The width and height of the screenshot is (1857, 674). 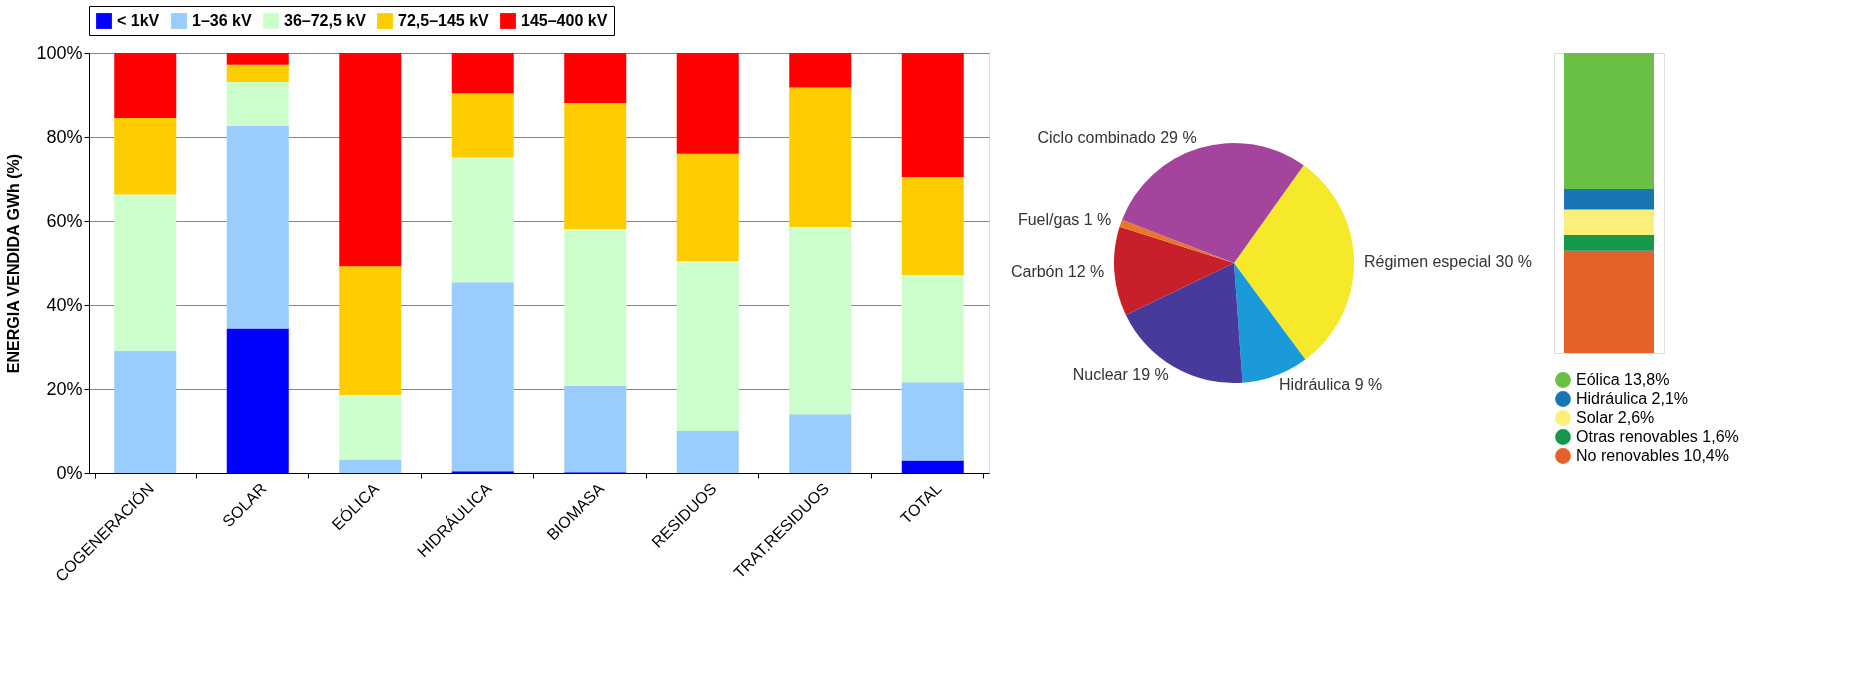 What do you see at coordinates (64, 220) in the screenshot?
I see `y-tick-label: 60%` at bounding box center [64, 220].